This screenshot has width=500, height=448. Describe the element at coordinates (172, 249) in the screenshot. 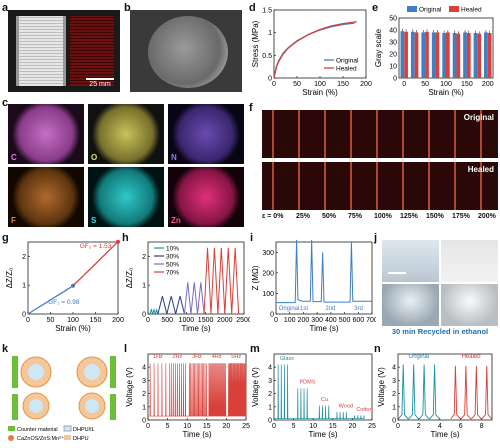

I see `legend-label: 10%` at that location.